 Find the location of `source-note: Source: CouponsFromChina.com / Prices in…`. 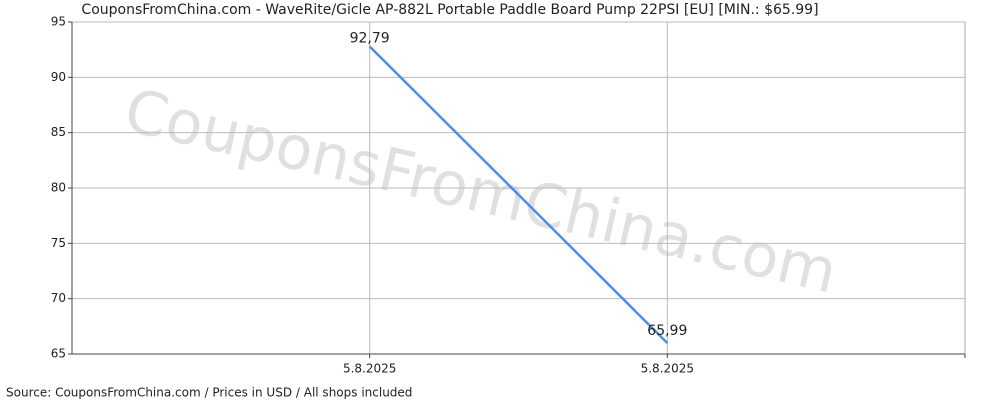

source-note: Source: CouponsFromChina.com / Prices in… is located at coordinates (209, 393).